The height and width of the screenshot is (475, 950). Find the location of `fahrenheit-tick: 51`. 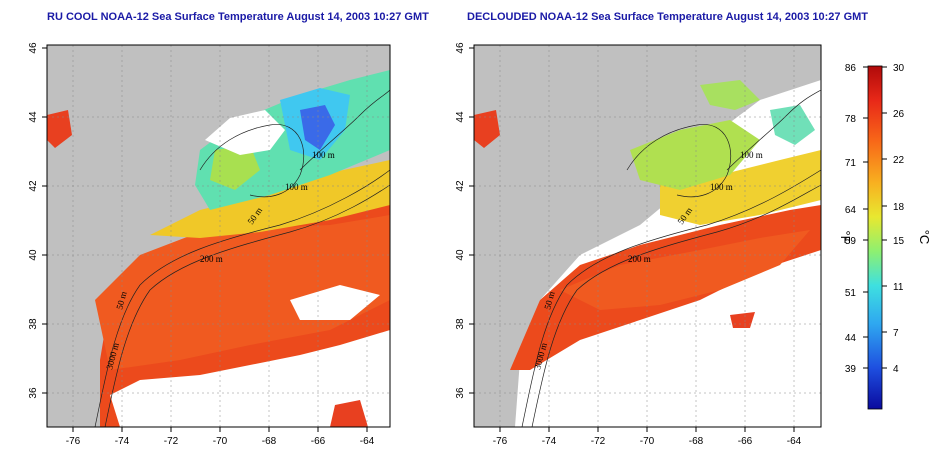

fahrenheit-tick: 51 is located at coordinates (851, 293).